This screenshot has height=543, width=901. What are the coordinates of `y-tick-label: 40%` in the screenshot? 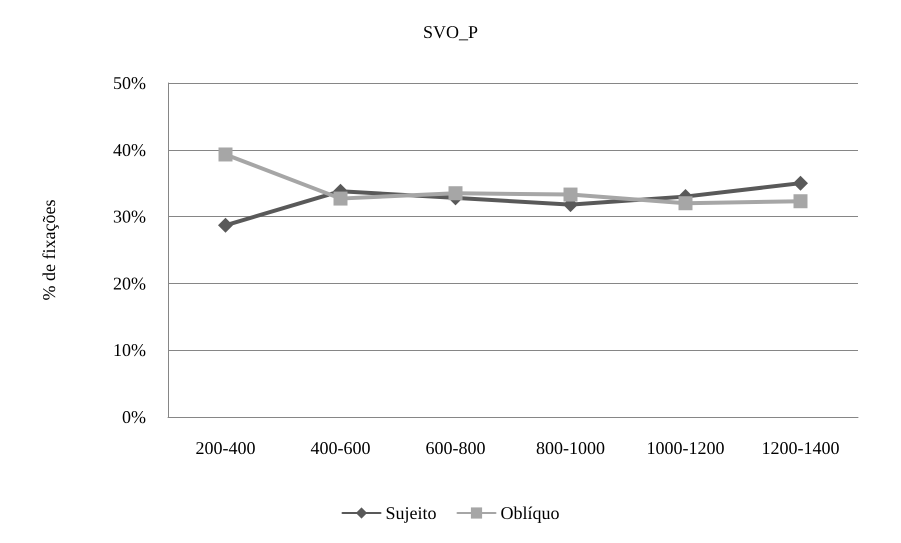 It's located at (129, 150).